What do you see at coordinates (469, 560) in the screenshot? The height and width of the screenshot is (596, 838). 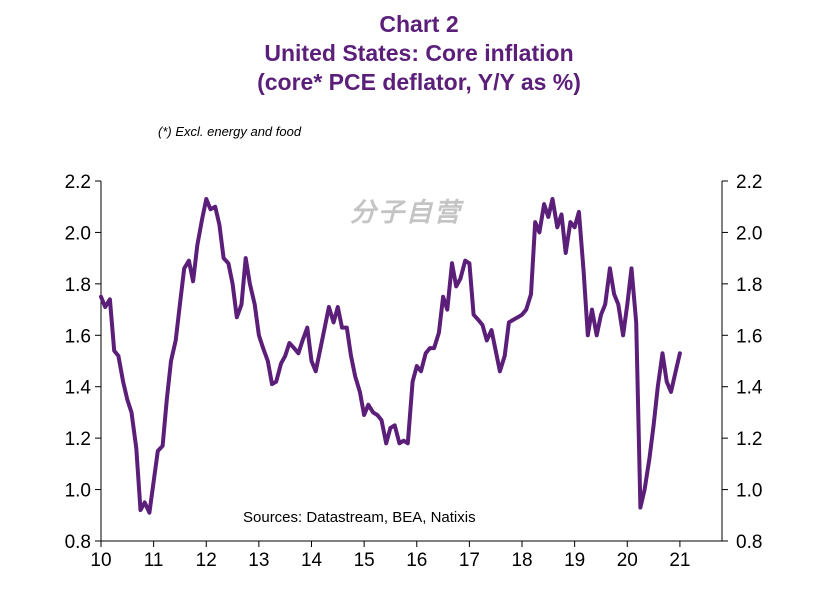 I see `x-tick-label: 17` at bounding box center [469, 560].